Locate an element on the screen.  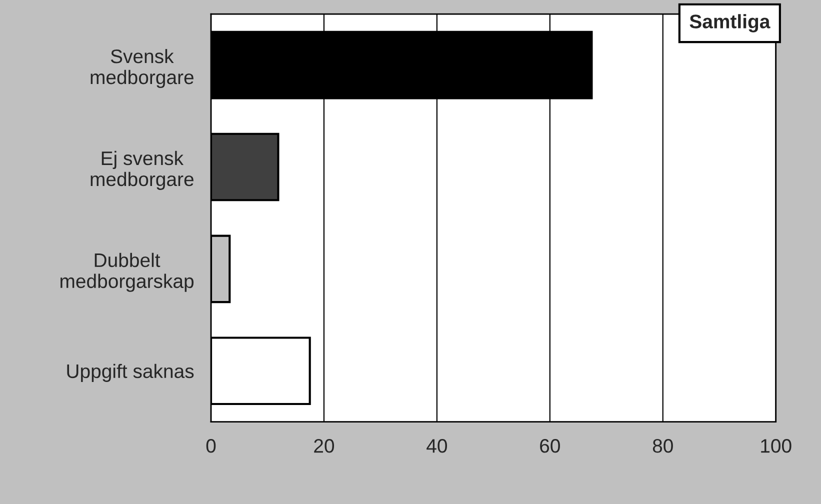
x-tick-label: 60 is located at coordinates (550, 446).